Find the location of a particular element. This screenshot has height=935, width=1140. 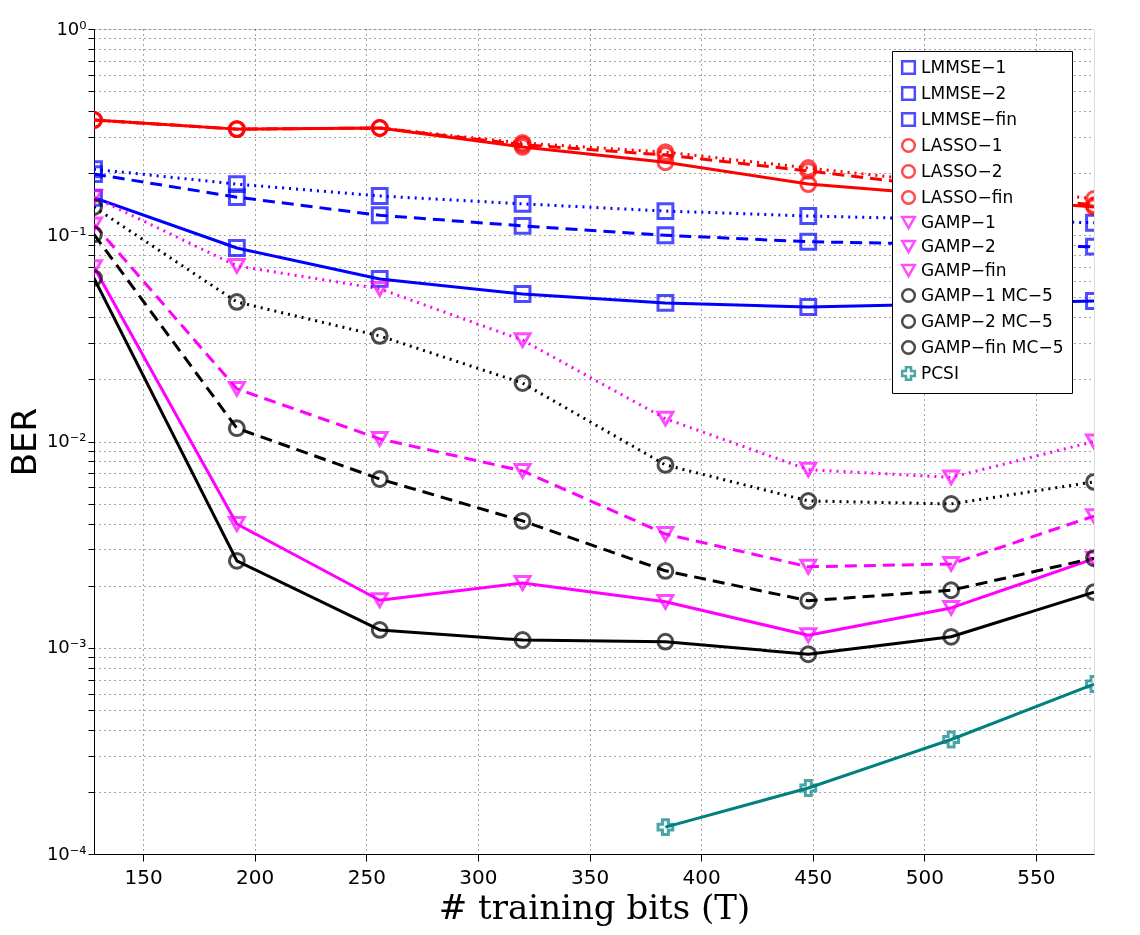

y-tick-label: 10⁻² is located at coordinates (66, 440).